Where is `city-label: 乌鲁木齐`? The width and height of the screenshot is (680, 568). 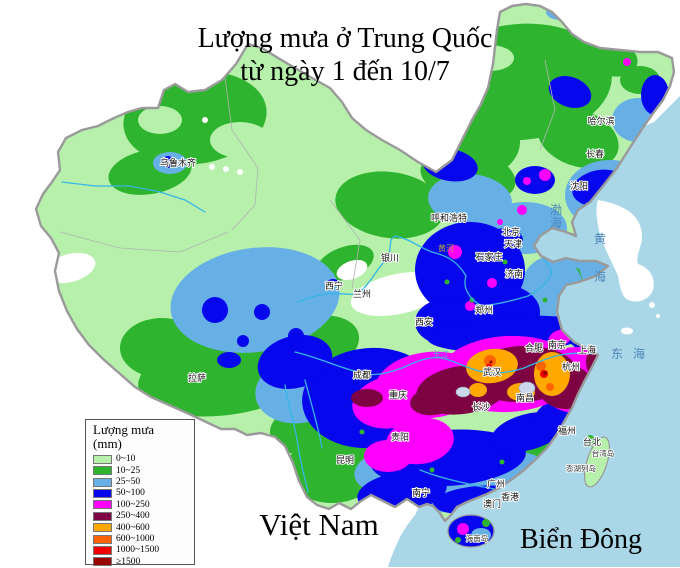
city-label: 乌鲁木齐 is located at coordinates (178, 163).